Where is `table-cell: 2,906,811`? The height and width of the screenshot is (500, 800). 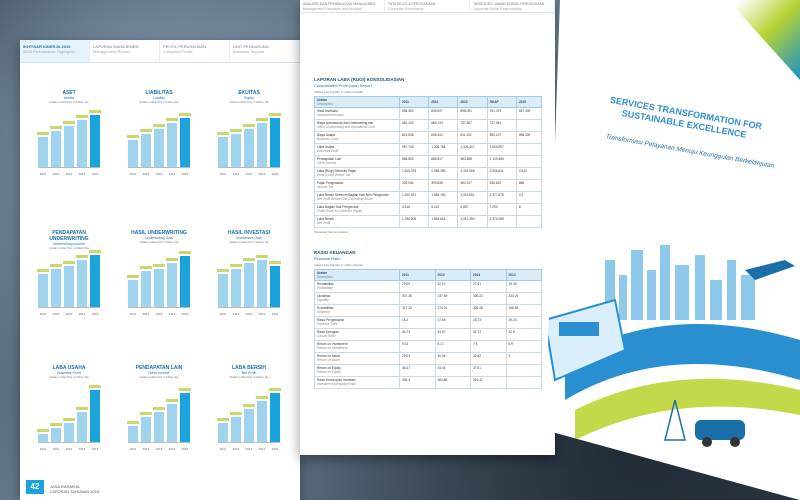
table-cell: 2,906,811 is located at coordinates (501, 173).